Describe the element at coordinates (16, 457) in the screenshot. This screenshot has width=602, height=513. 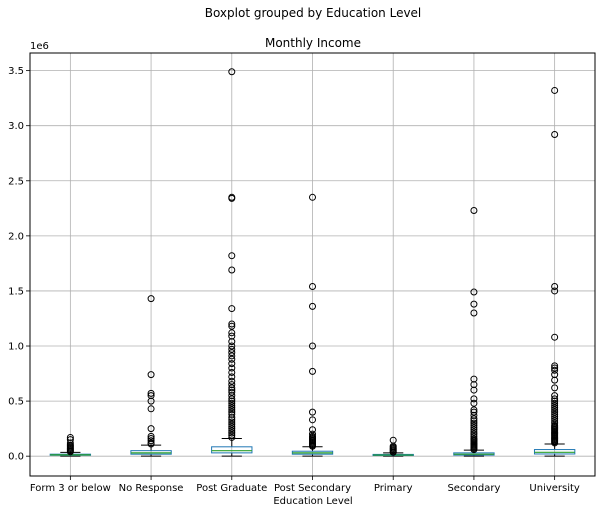
I see `y-tick-label: 0.0` at that location.